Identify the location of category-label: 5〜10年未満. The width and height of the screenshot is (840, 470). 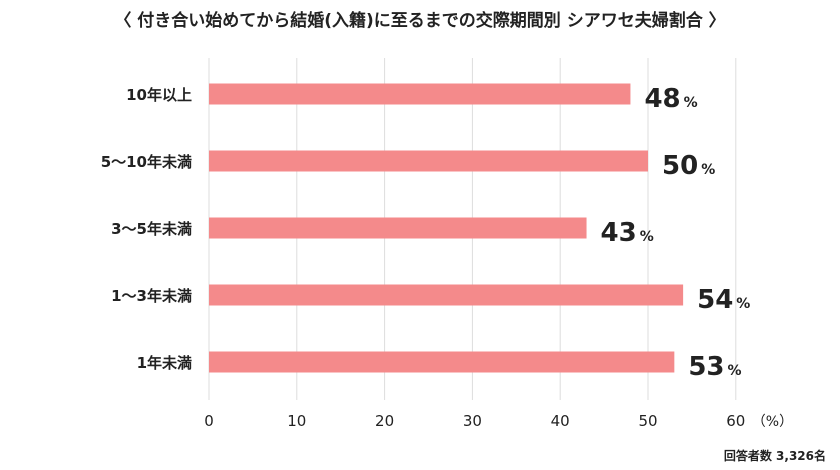
(146, 162).